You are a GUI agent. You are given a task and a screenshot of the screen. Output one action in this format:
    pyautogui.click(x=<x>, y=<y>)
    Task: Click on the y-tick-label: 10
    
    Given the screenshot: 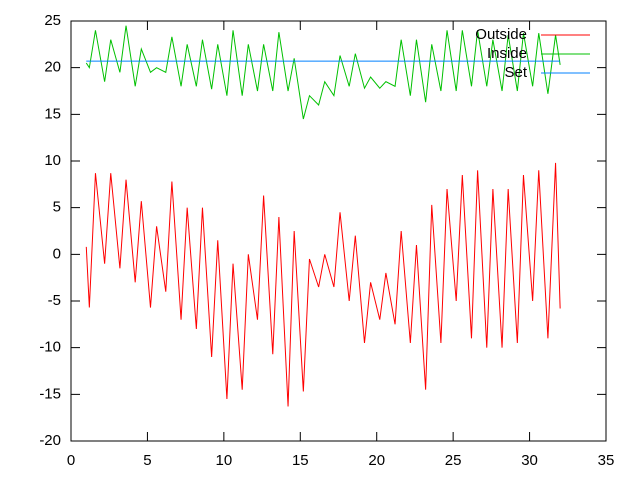 What is the action you would take?
    pyautogui.click(x=52, y=160)
    